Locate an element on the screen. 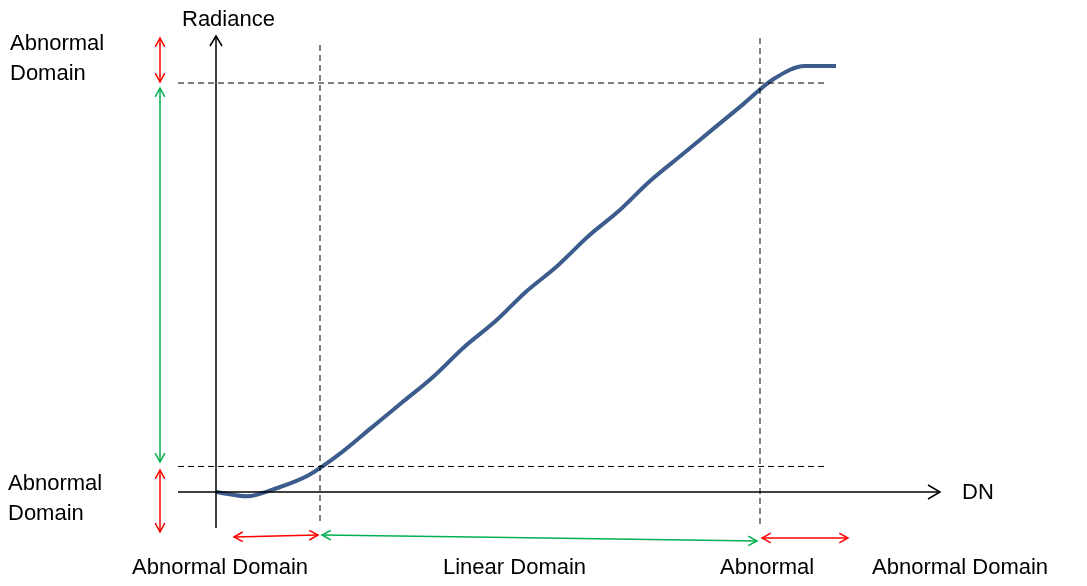 This screenshot has height=586, width=1087. text: Linear Domain is located at coordinates (515, 567).